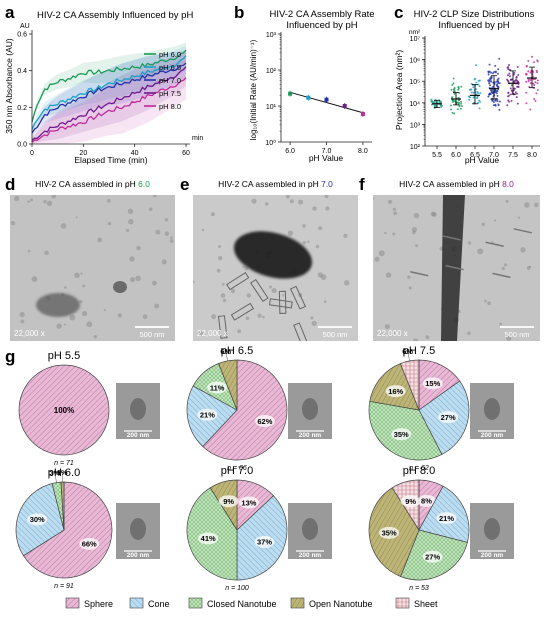  Describe the element at coordinates (10, 356) in the screenshot. I see `panel-g-letter: g` at that location.